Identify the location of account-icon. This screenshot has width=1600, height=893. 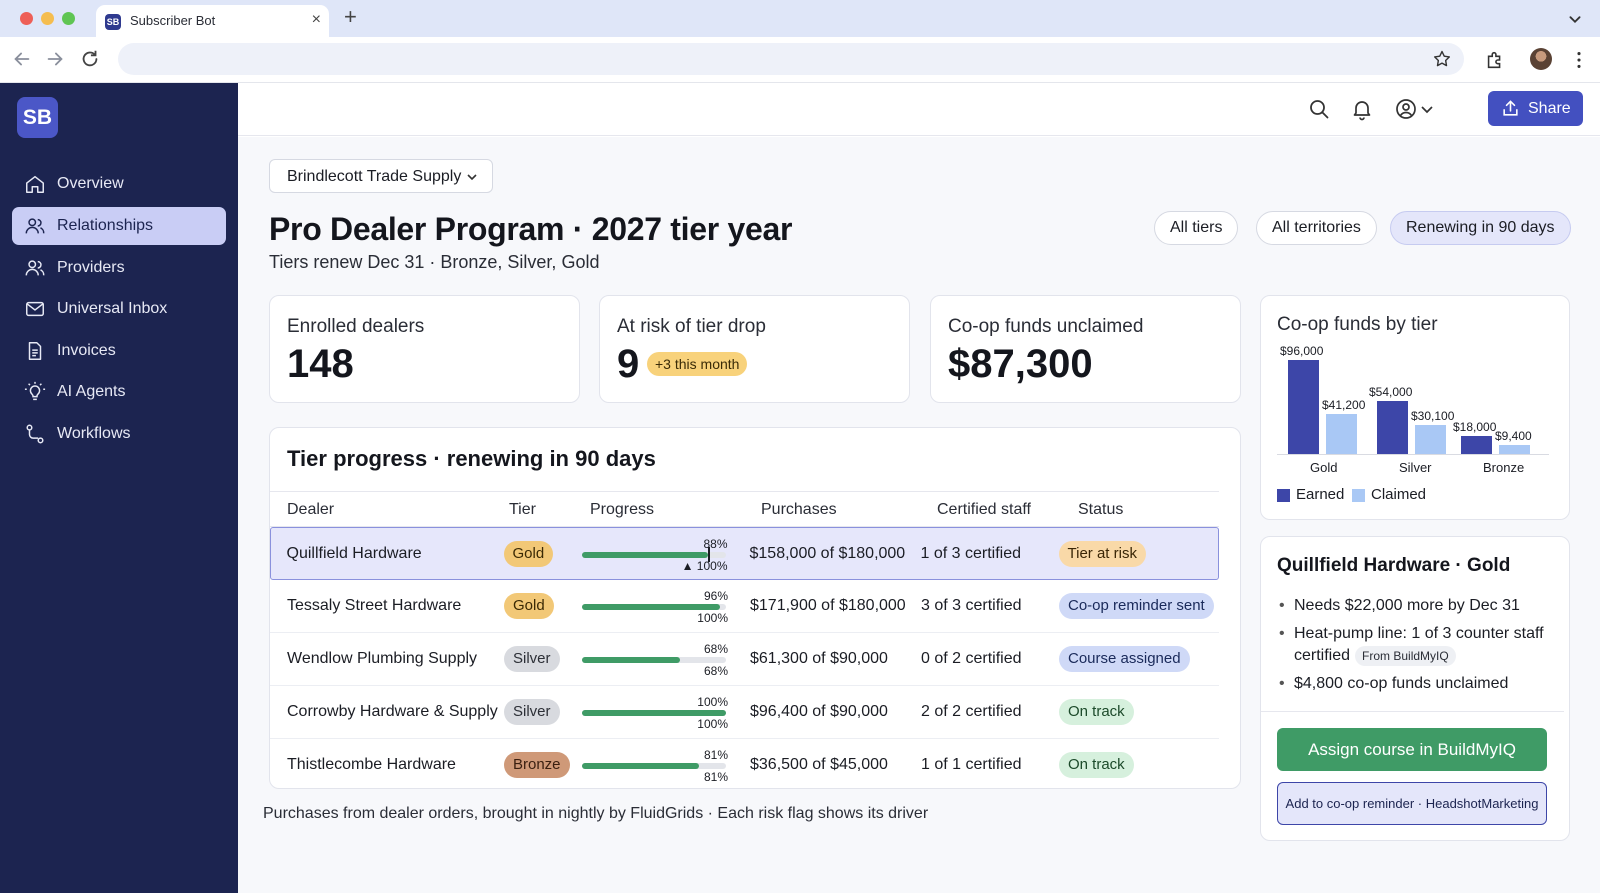
(1406, 109).